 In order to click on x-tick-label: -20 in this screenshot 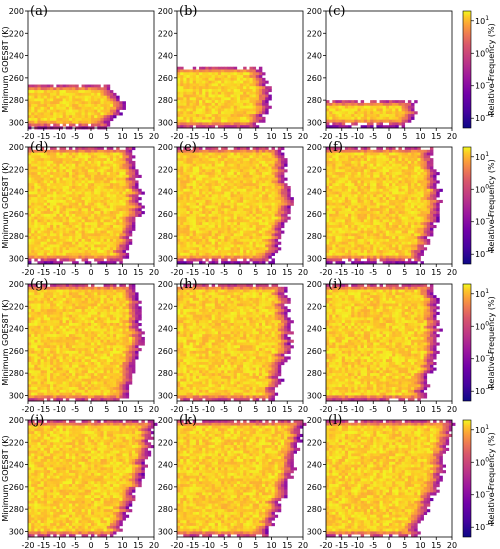, I will do `click(27, 136)`.